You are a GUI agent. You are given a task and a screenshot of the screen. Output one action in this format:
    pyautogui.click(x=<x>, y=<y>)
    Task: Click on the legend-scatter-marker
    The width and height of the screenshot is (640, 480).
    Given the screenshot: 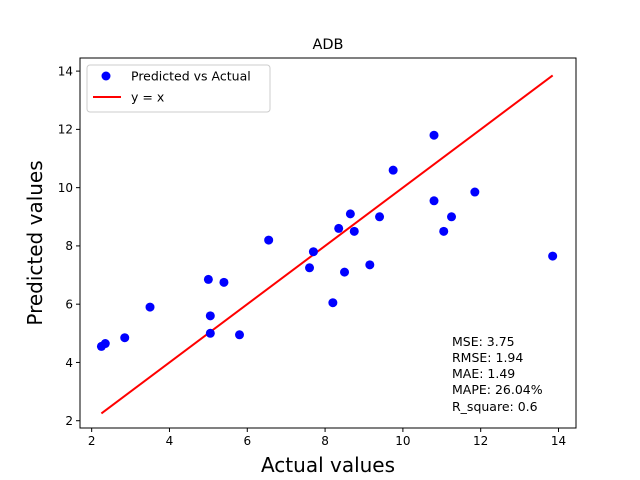 What is the action you would take?
    pyautogui.click(x=106, y=76)
    